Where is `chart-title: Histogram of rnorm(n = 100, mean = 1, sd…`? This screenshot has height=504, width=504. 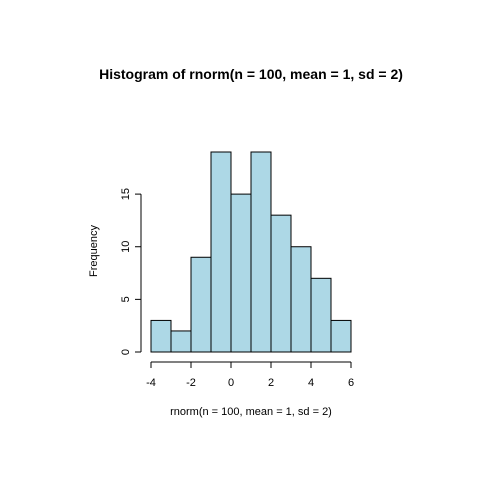
chart-title: Histogram of rnorm(n = 100, mean = 1, sd… is located at coordinates (251, 74).